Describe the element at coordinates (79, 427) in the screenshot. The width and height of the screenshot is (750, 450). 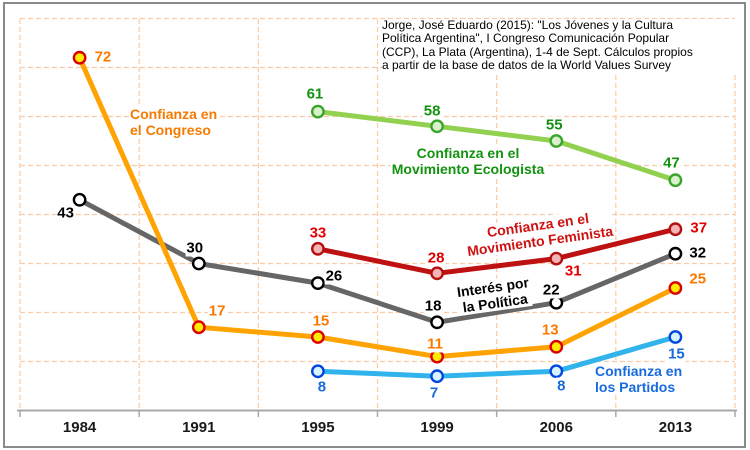
I see `x-axis-label-1984: 1984` at that location.